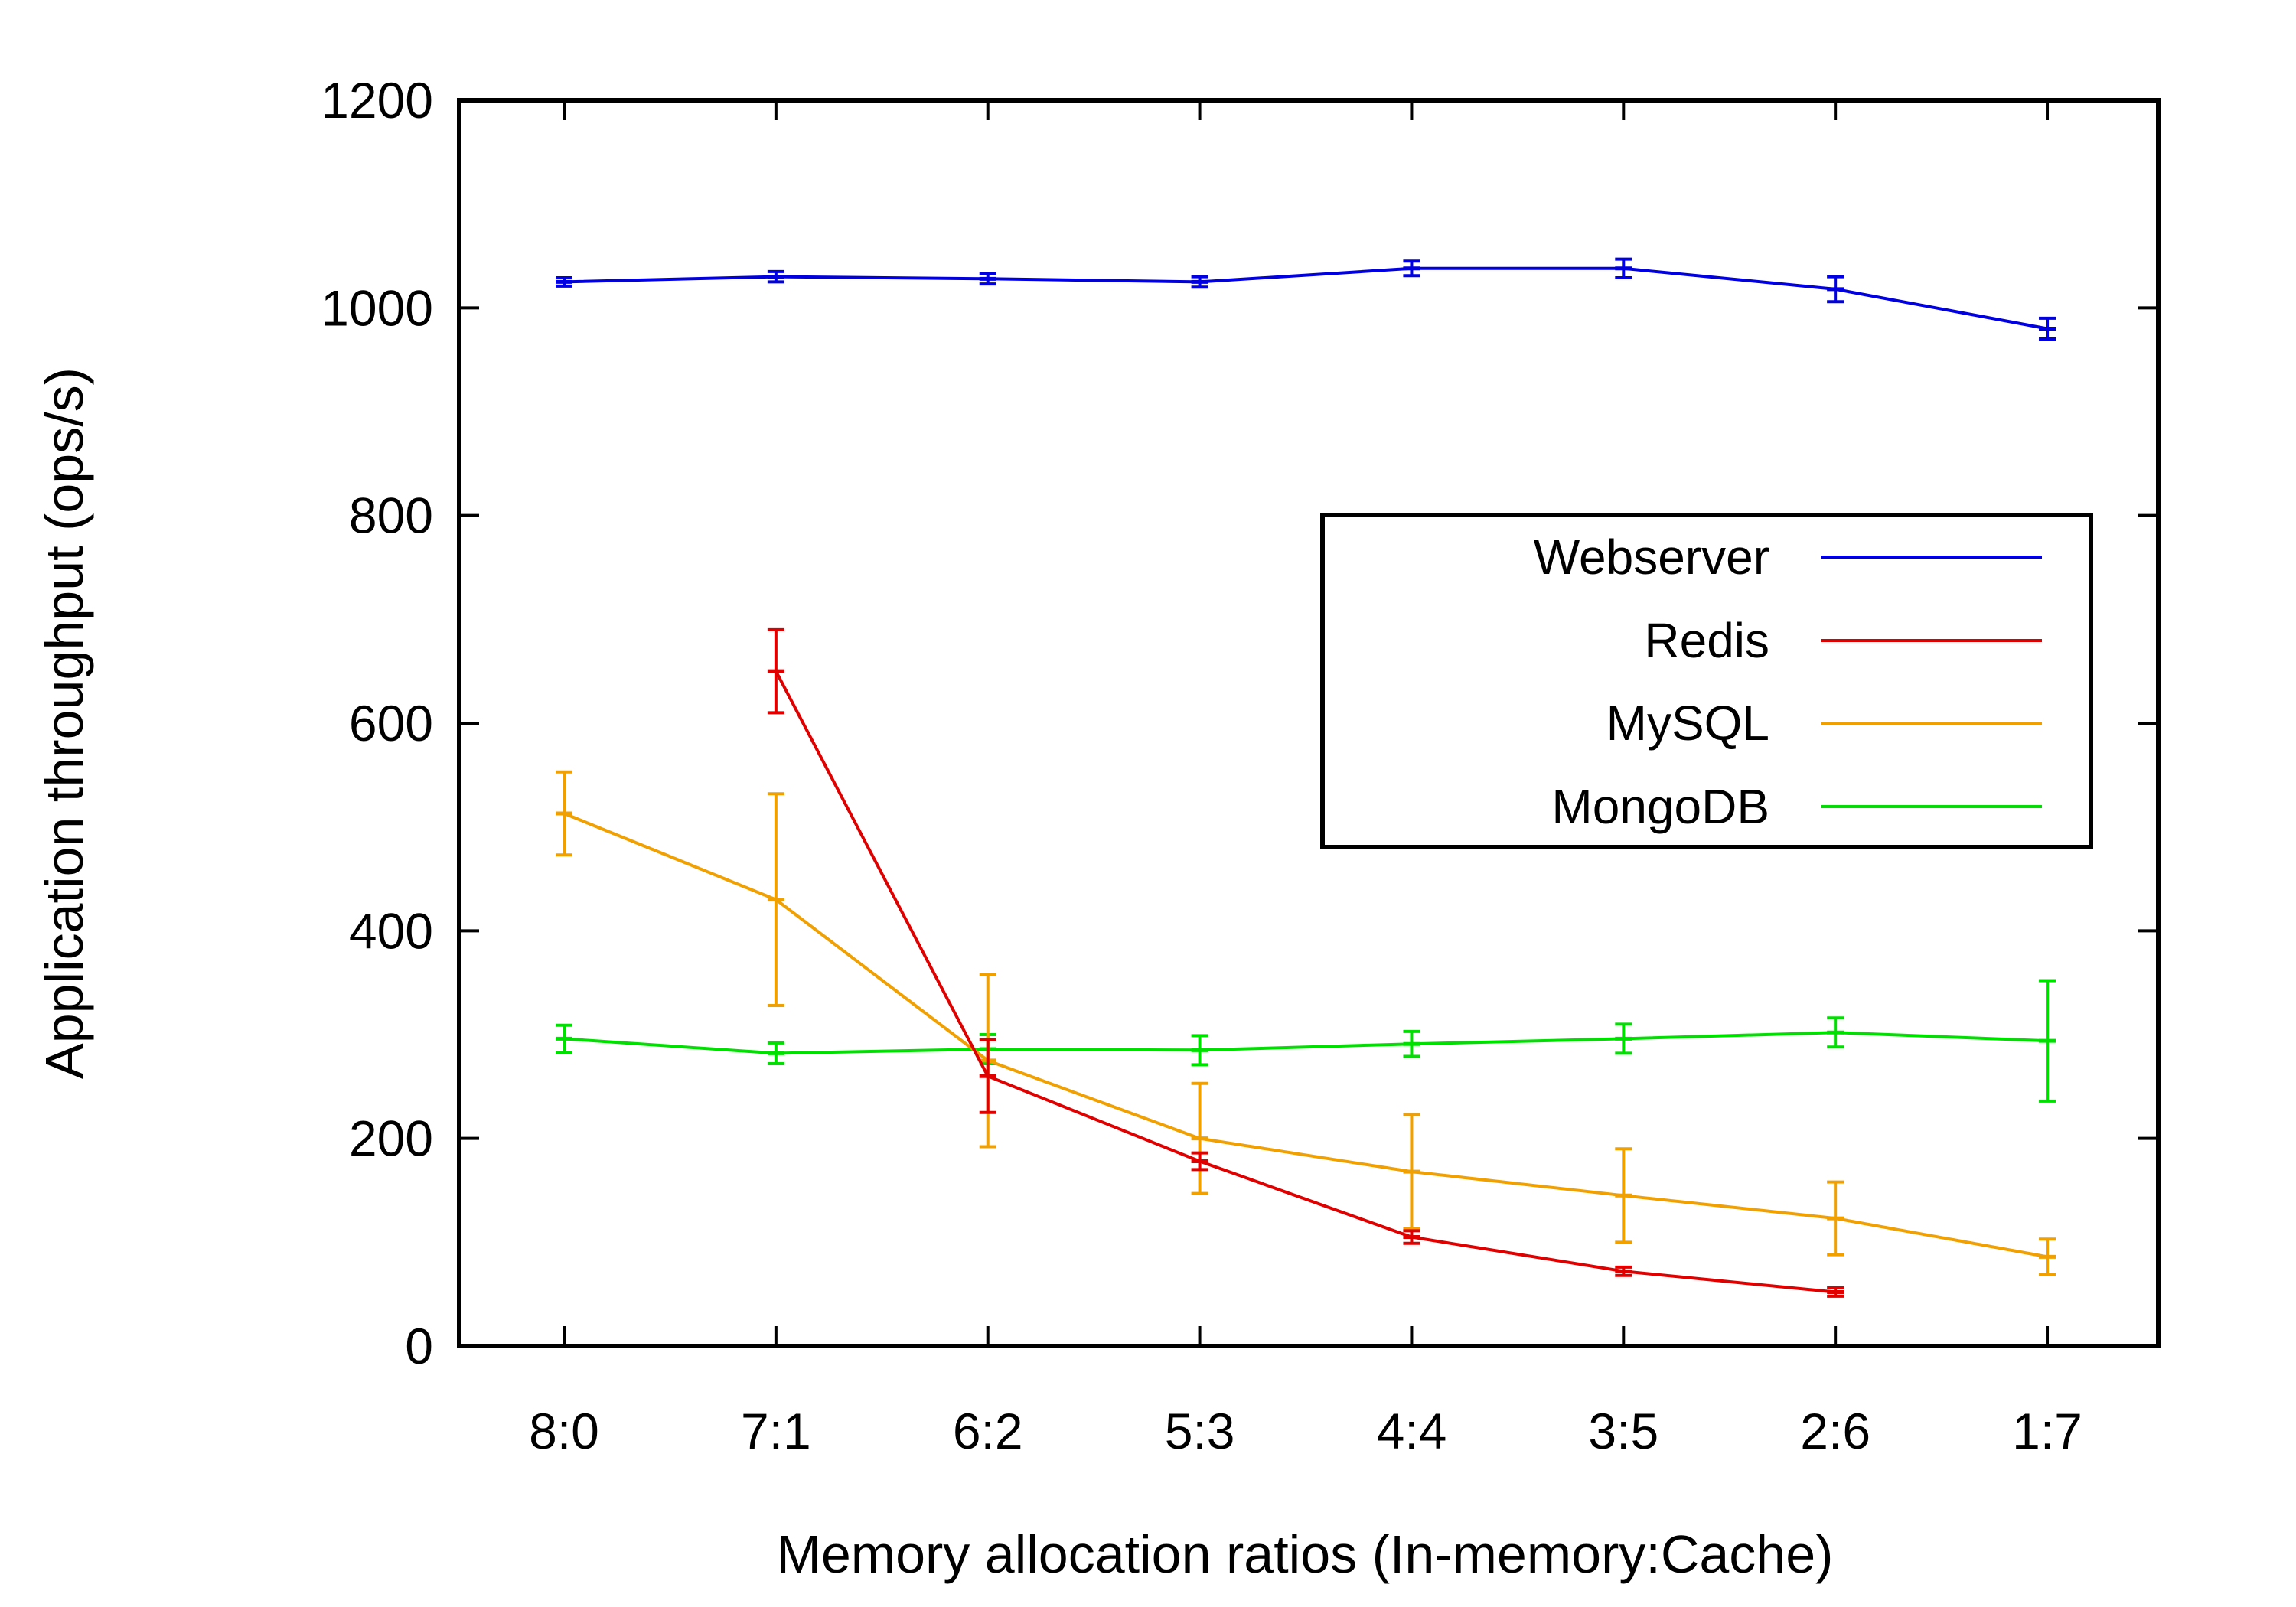  I want to click on x-tick-label: 7:1, so click(776, 1431).